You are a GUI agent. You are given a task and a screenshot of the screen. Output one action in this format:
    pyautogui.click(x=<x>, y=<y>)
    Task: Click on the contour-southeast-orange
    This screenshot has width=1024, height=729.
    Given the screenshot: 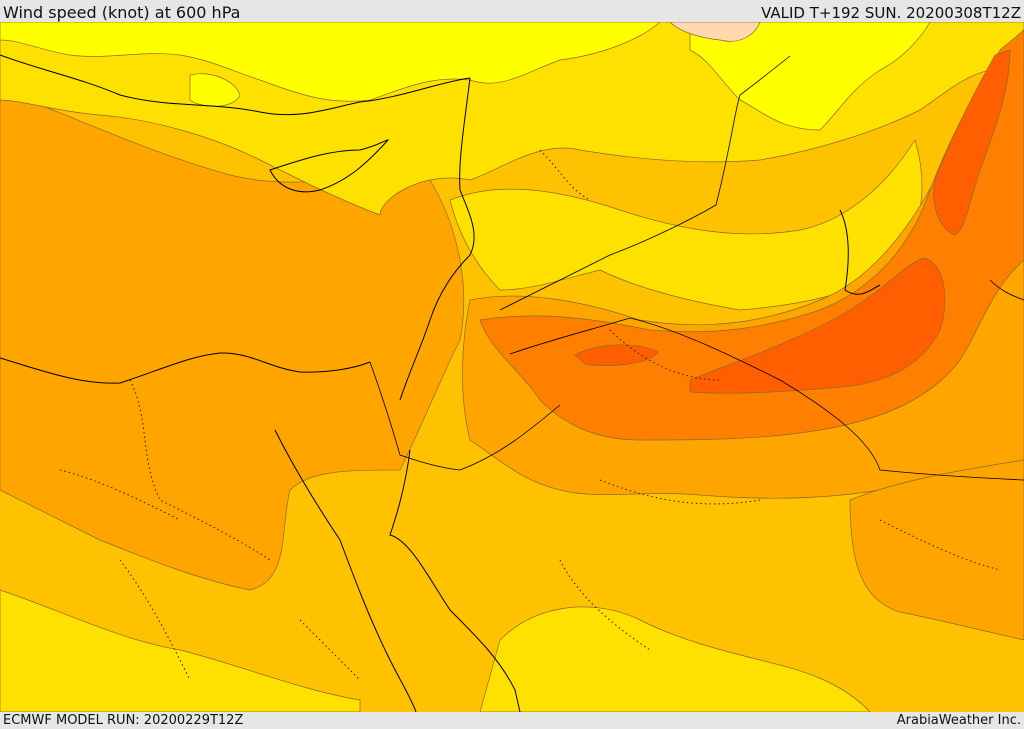 What is the action you would take?
    pyautogui.click(x=936, y=550)
    